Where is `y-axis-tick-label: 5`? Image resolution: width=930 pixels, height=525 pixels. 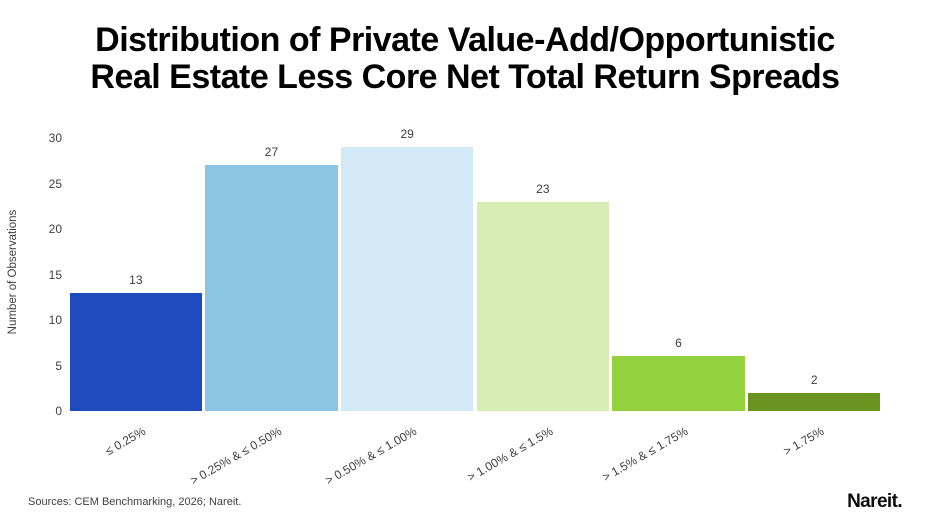 y-axis-tick-label: 5 is located at coordinates (58, 365).